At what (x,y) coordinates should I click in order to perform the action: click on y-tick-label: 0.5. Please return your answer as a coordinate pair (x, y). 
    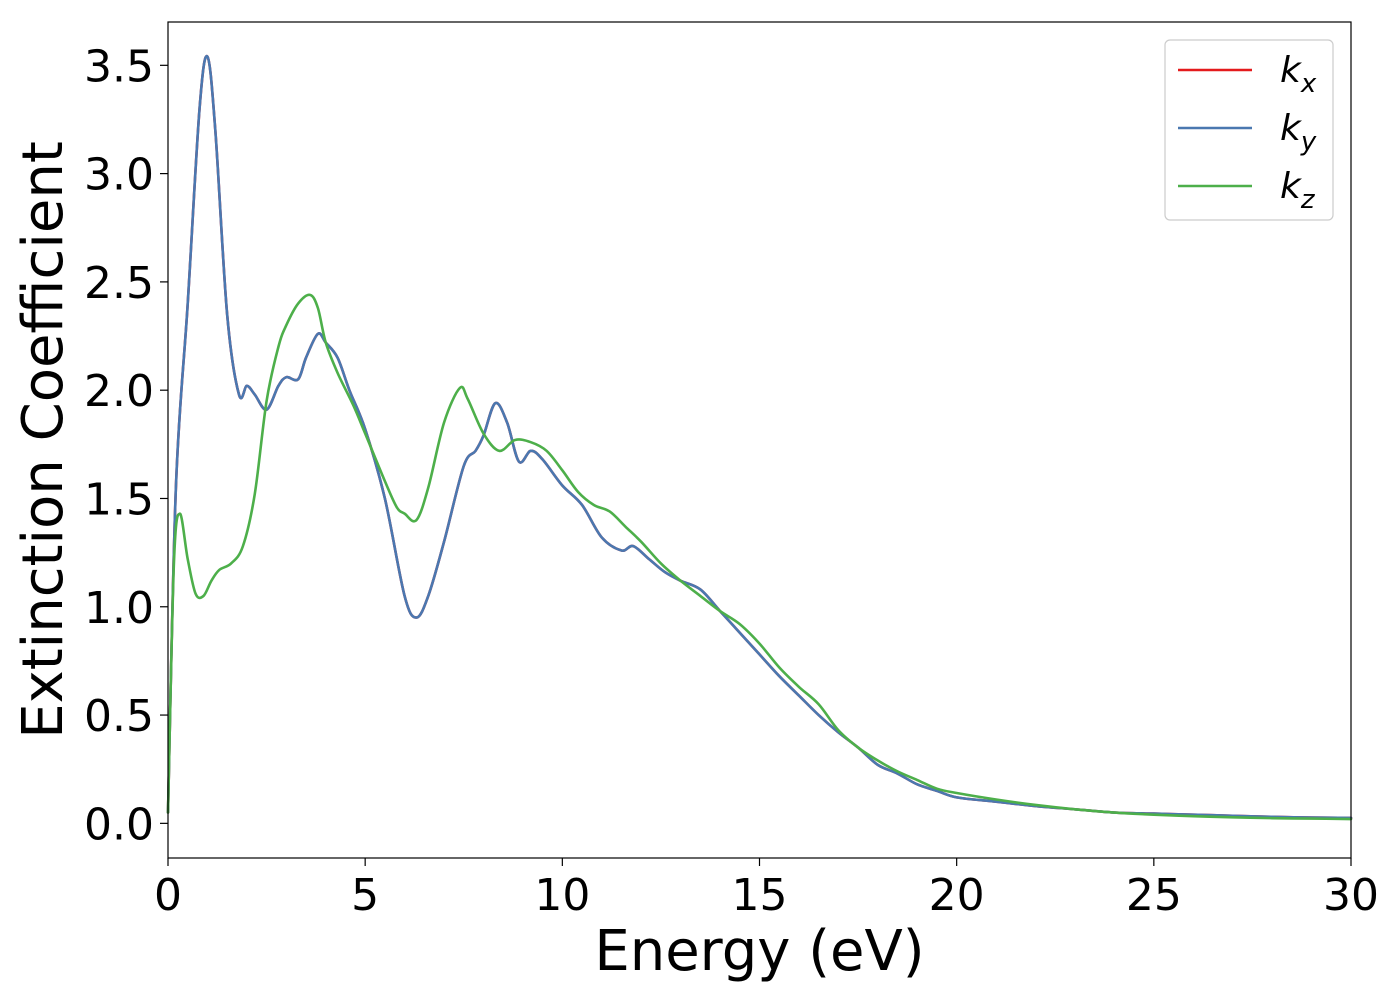
    Looking at the image, I should click on (119, 716).